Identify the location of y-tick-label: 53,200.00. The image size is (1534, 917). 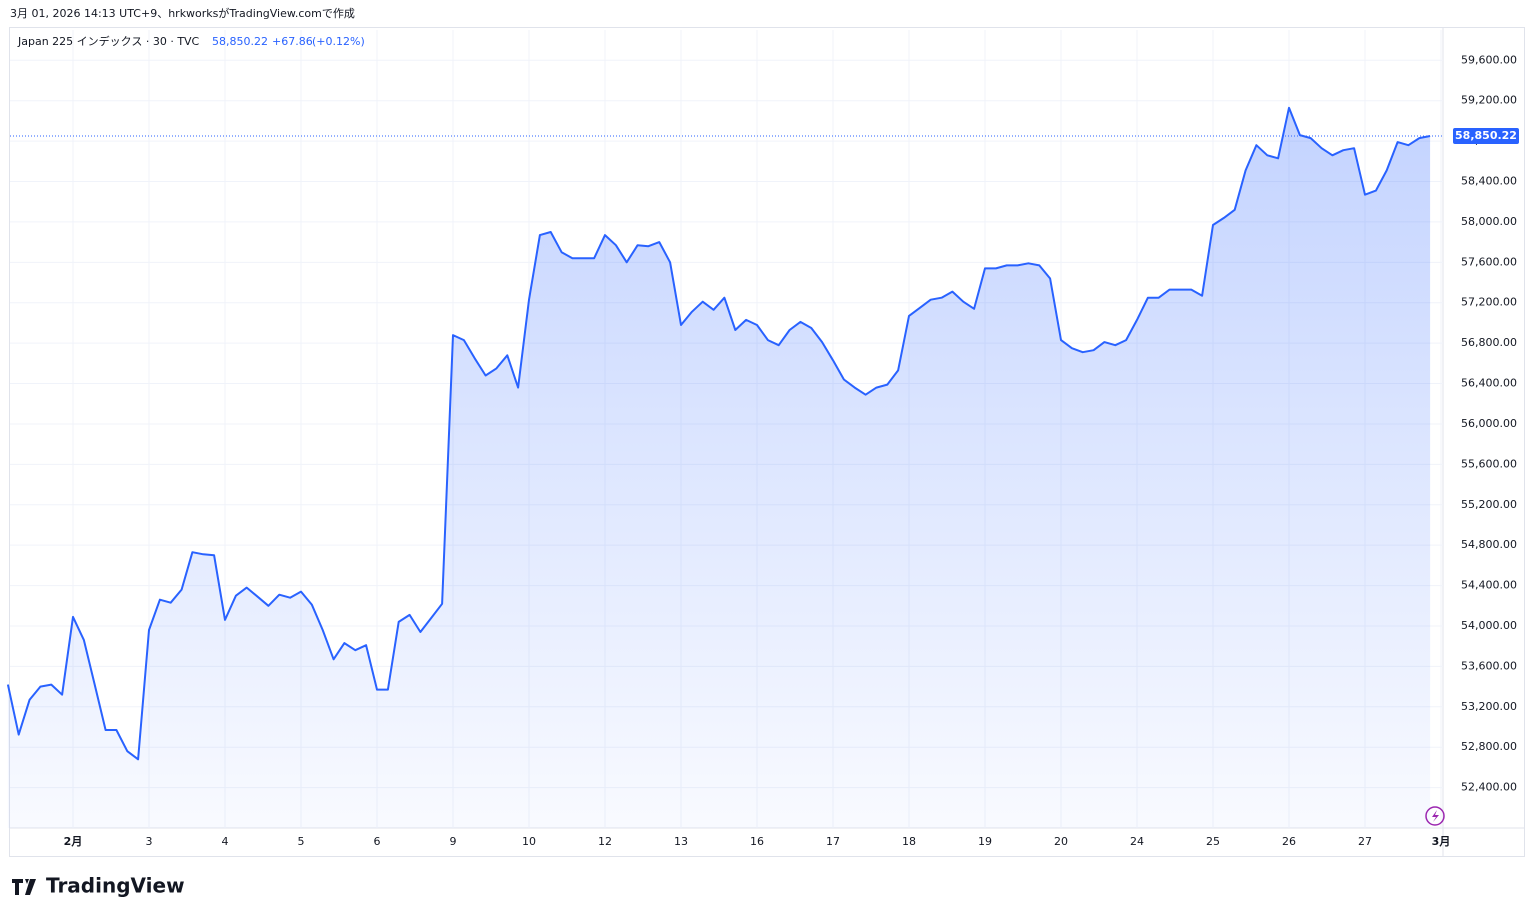
(1489, 706).